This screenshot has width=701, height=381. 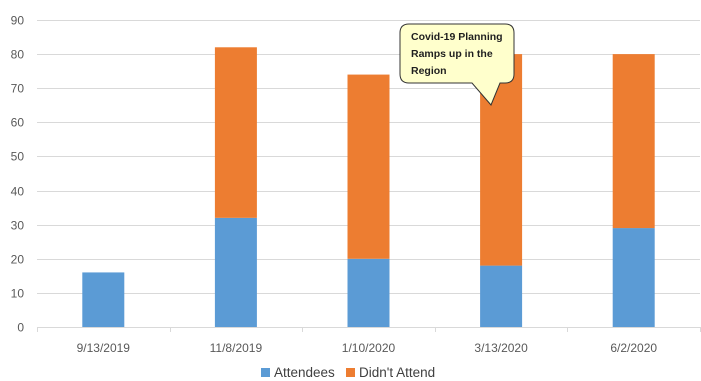 I want to click on annotation-callout: Covid-19 Planning Ramps up in the Region, so click(x=457, y=64).